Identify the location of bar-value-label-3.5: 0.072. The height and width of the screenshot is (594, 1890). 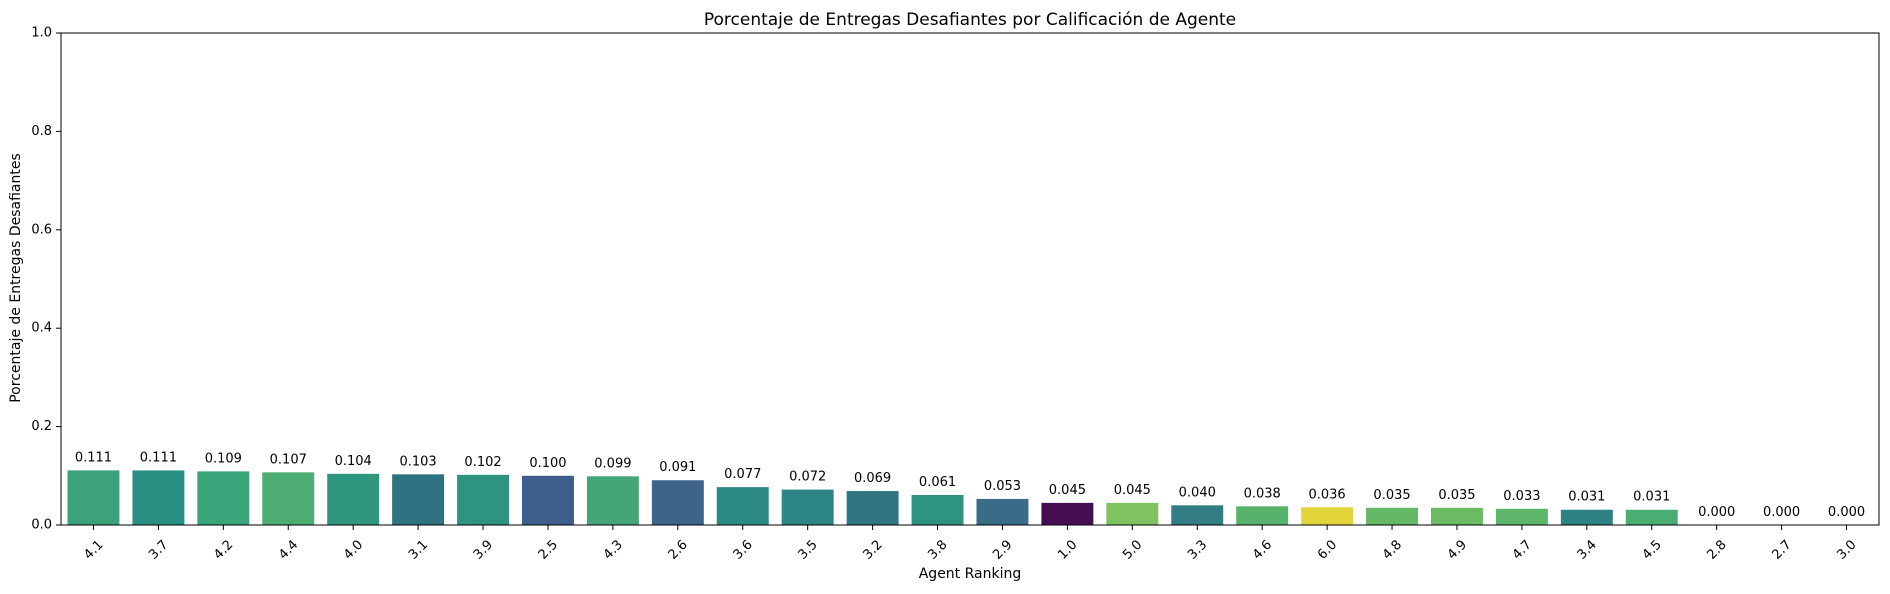
(807, 477).